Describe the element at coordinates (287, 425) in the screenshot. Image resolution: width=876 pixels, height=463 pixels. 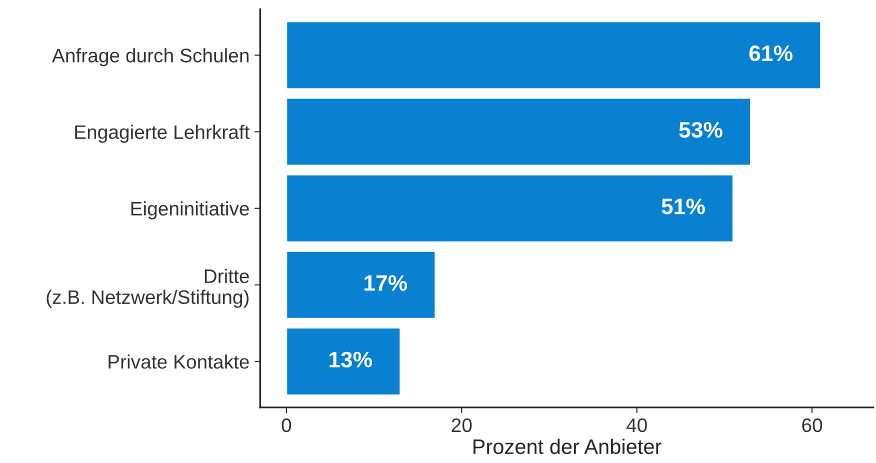
I see `x-tick-label: 0` at that location.